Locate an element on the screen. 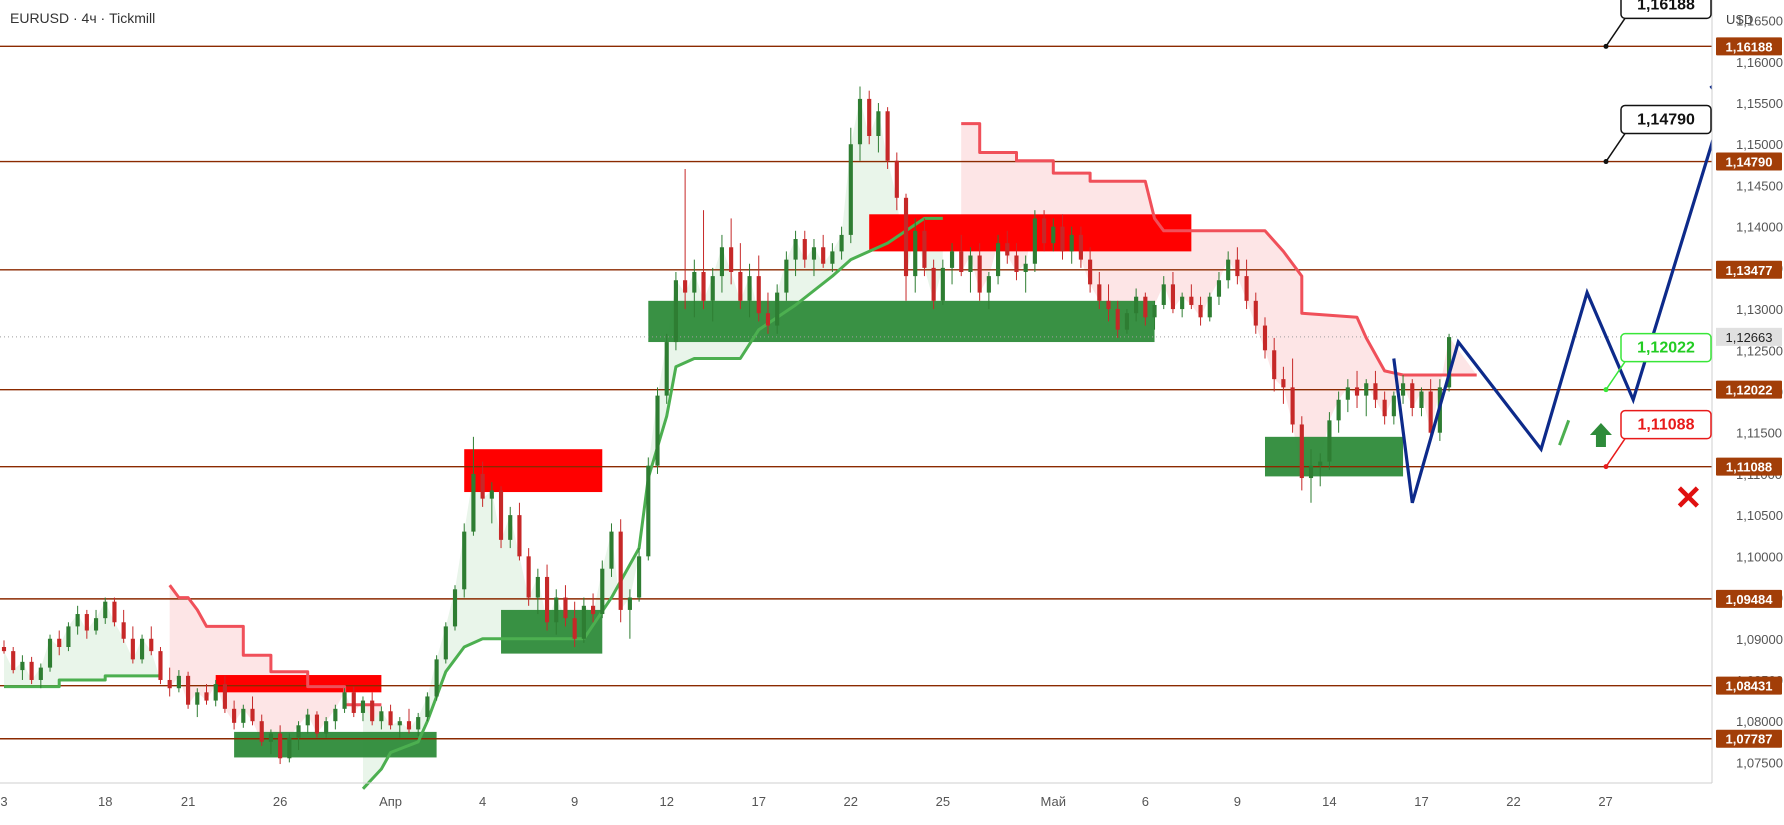 The height and width of the screenshot is (825, 1784). x-tick-label-1: 18 is located at coordinates (105, 801).